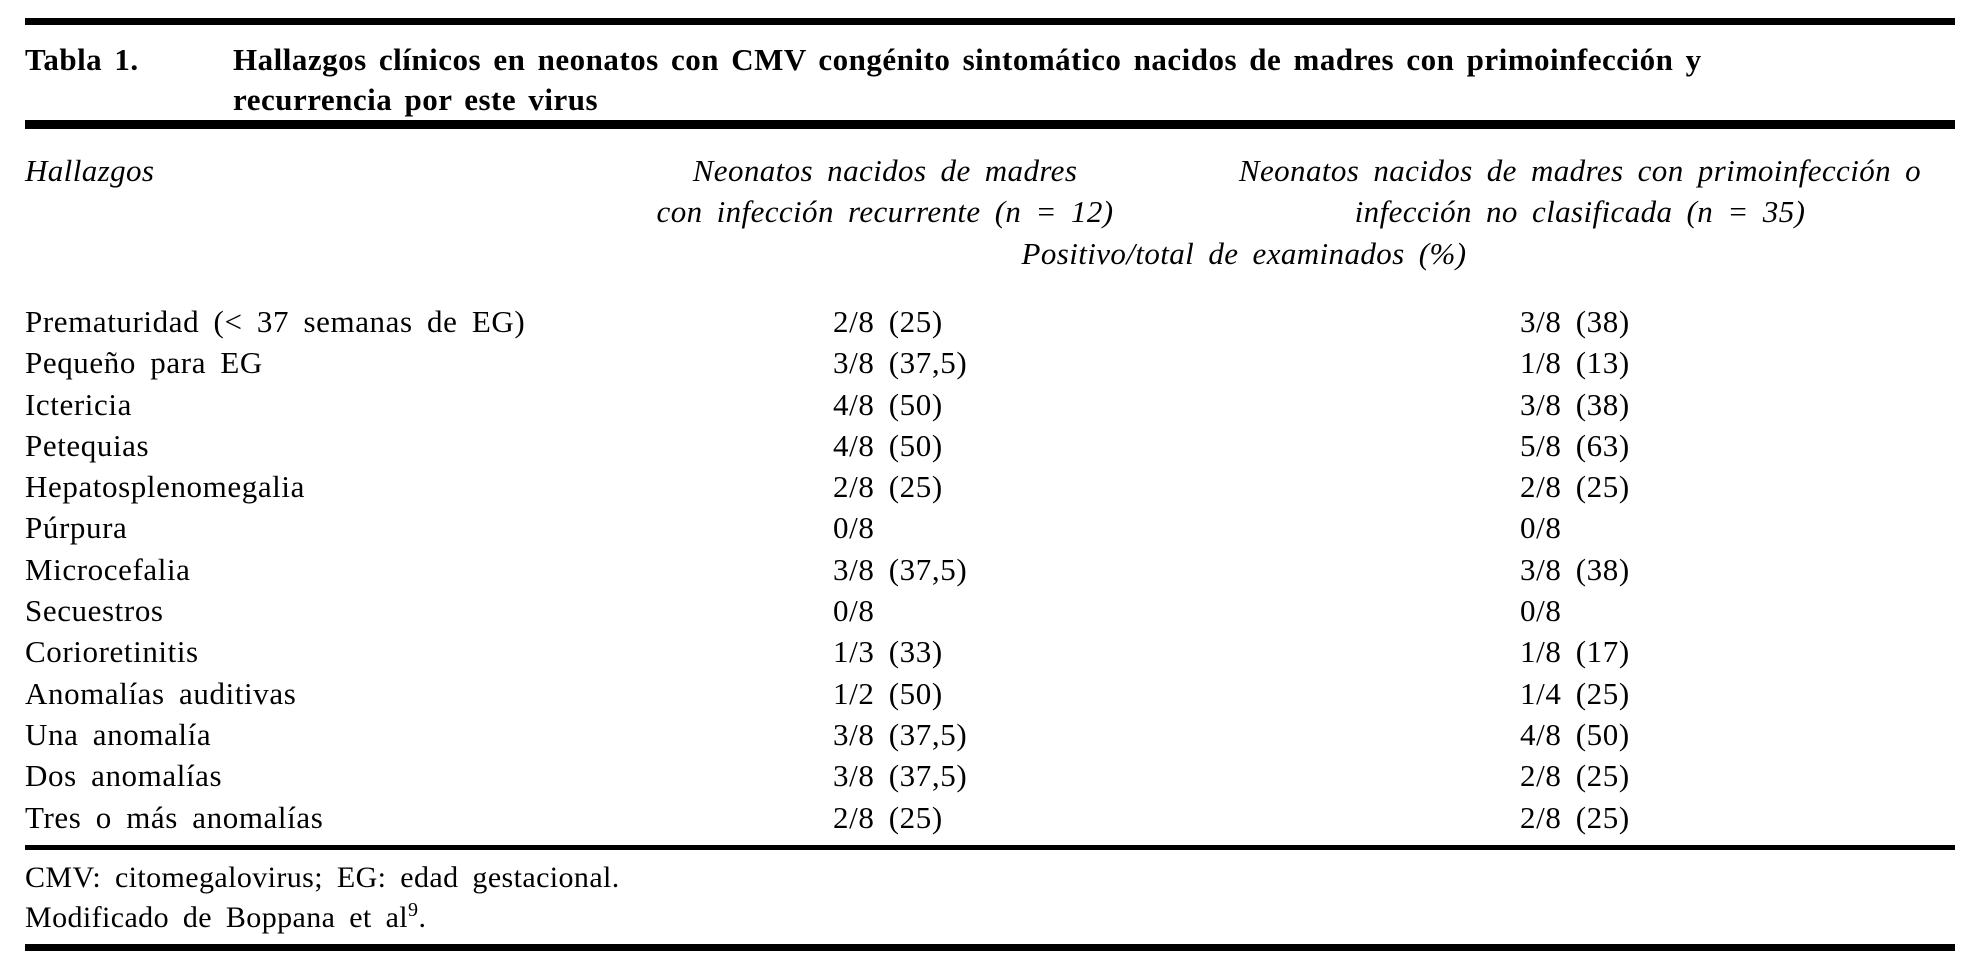 The image size is (1975, 971). What do you see at coordinates (990, 817) in the screenshot?
I see `table-row: Tres o más anomalías 2/8 (25) 2/8 (25)` at bounding box center [990, 817].